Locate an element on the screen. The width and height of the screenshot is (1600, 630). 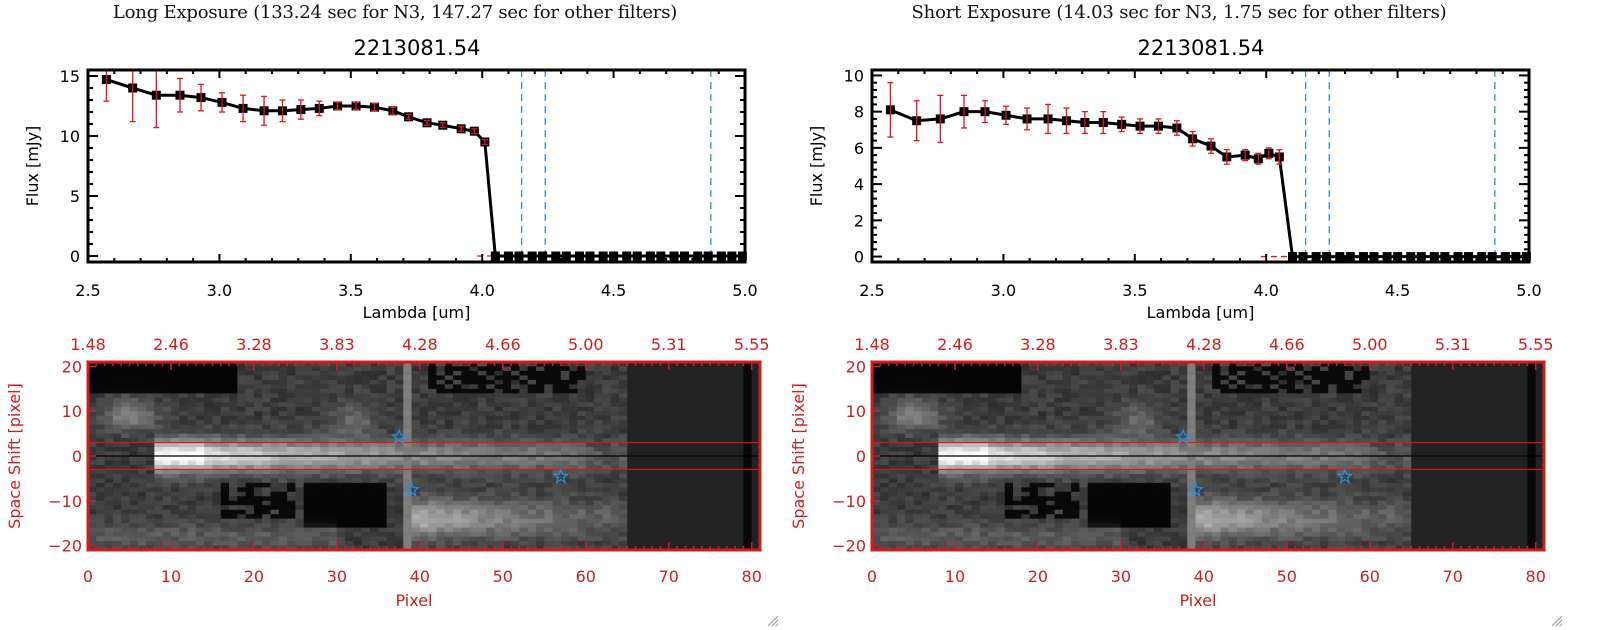
top-tick-label: 3.83 is located at coordinates (1121, 344).